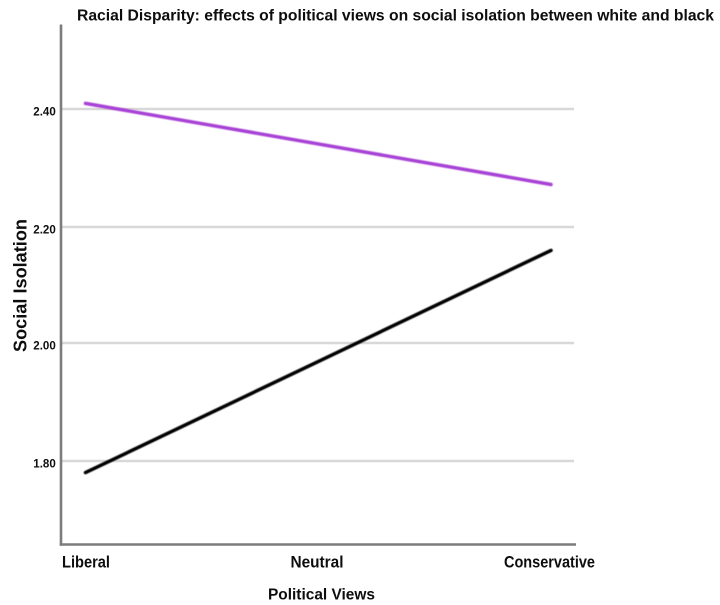 Image resolution: width=720 pixels, height=605 pixels. Describe the element at coordinates (317, 562) in the screenshot. I see `svg-text: Neutral` at that location.